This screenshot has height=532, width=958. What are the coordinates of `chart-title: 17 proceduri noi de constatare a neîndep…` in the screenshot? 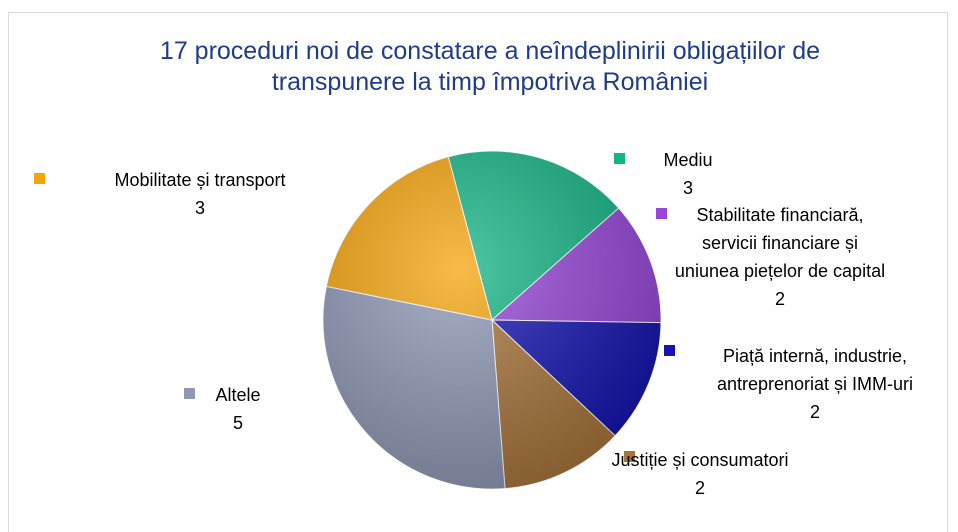 It's located at (490, 66).